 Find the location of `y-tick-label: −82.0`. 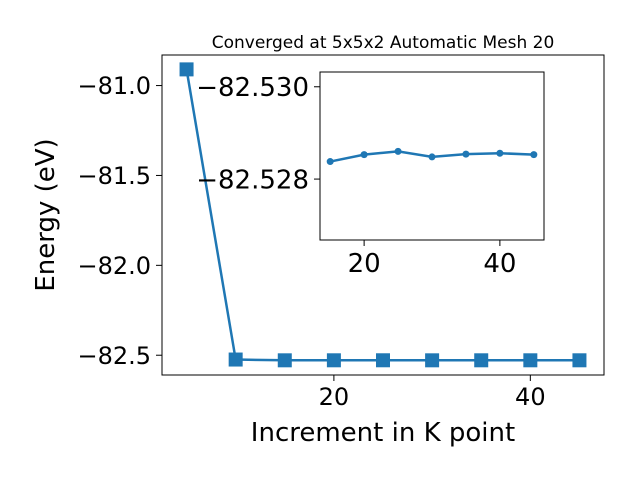

y-tick-label: −82.0 is located at coordinates (114, 266).